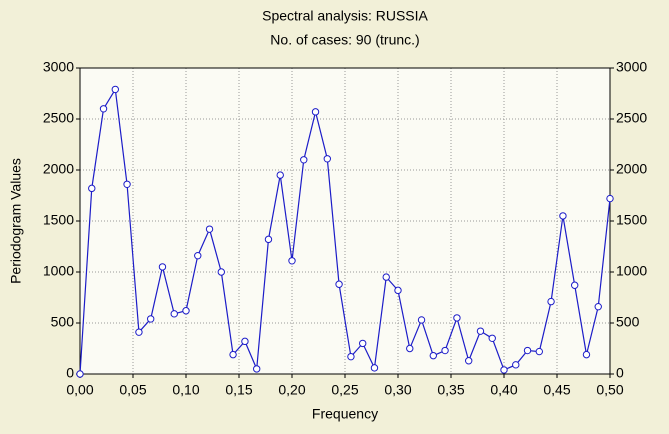 The image size is (669, 434). I want to click on chart-subtitle: No. of cases: 90 (trunc.), so click(344, 40).